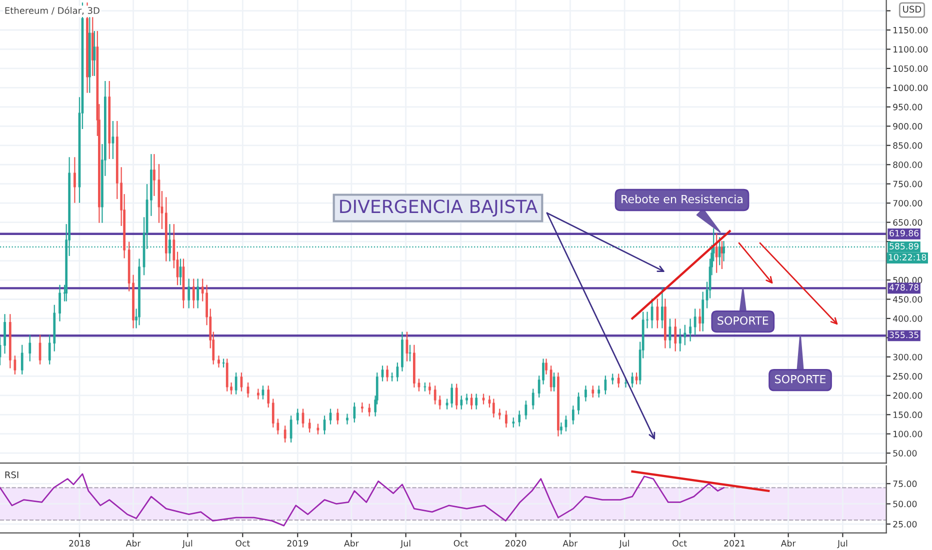 This screenshot has height=550, width=932. I want to click on x-tick-label: 2020, so click(515, 543).